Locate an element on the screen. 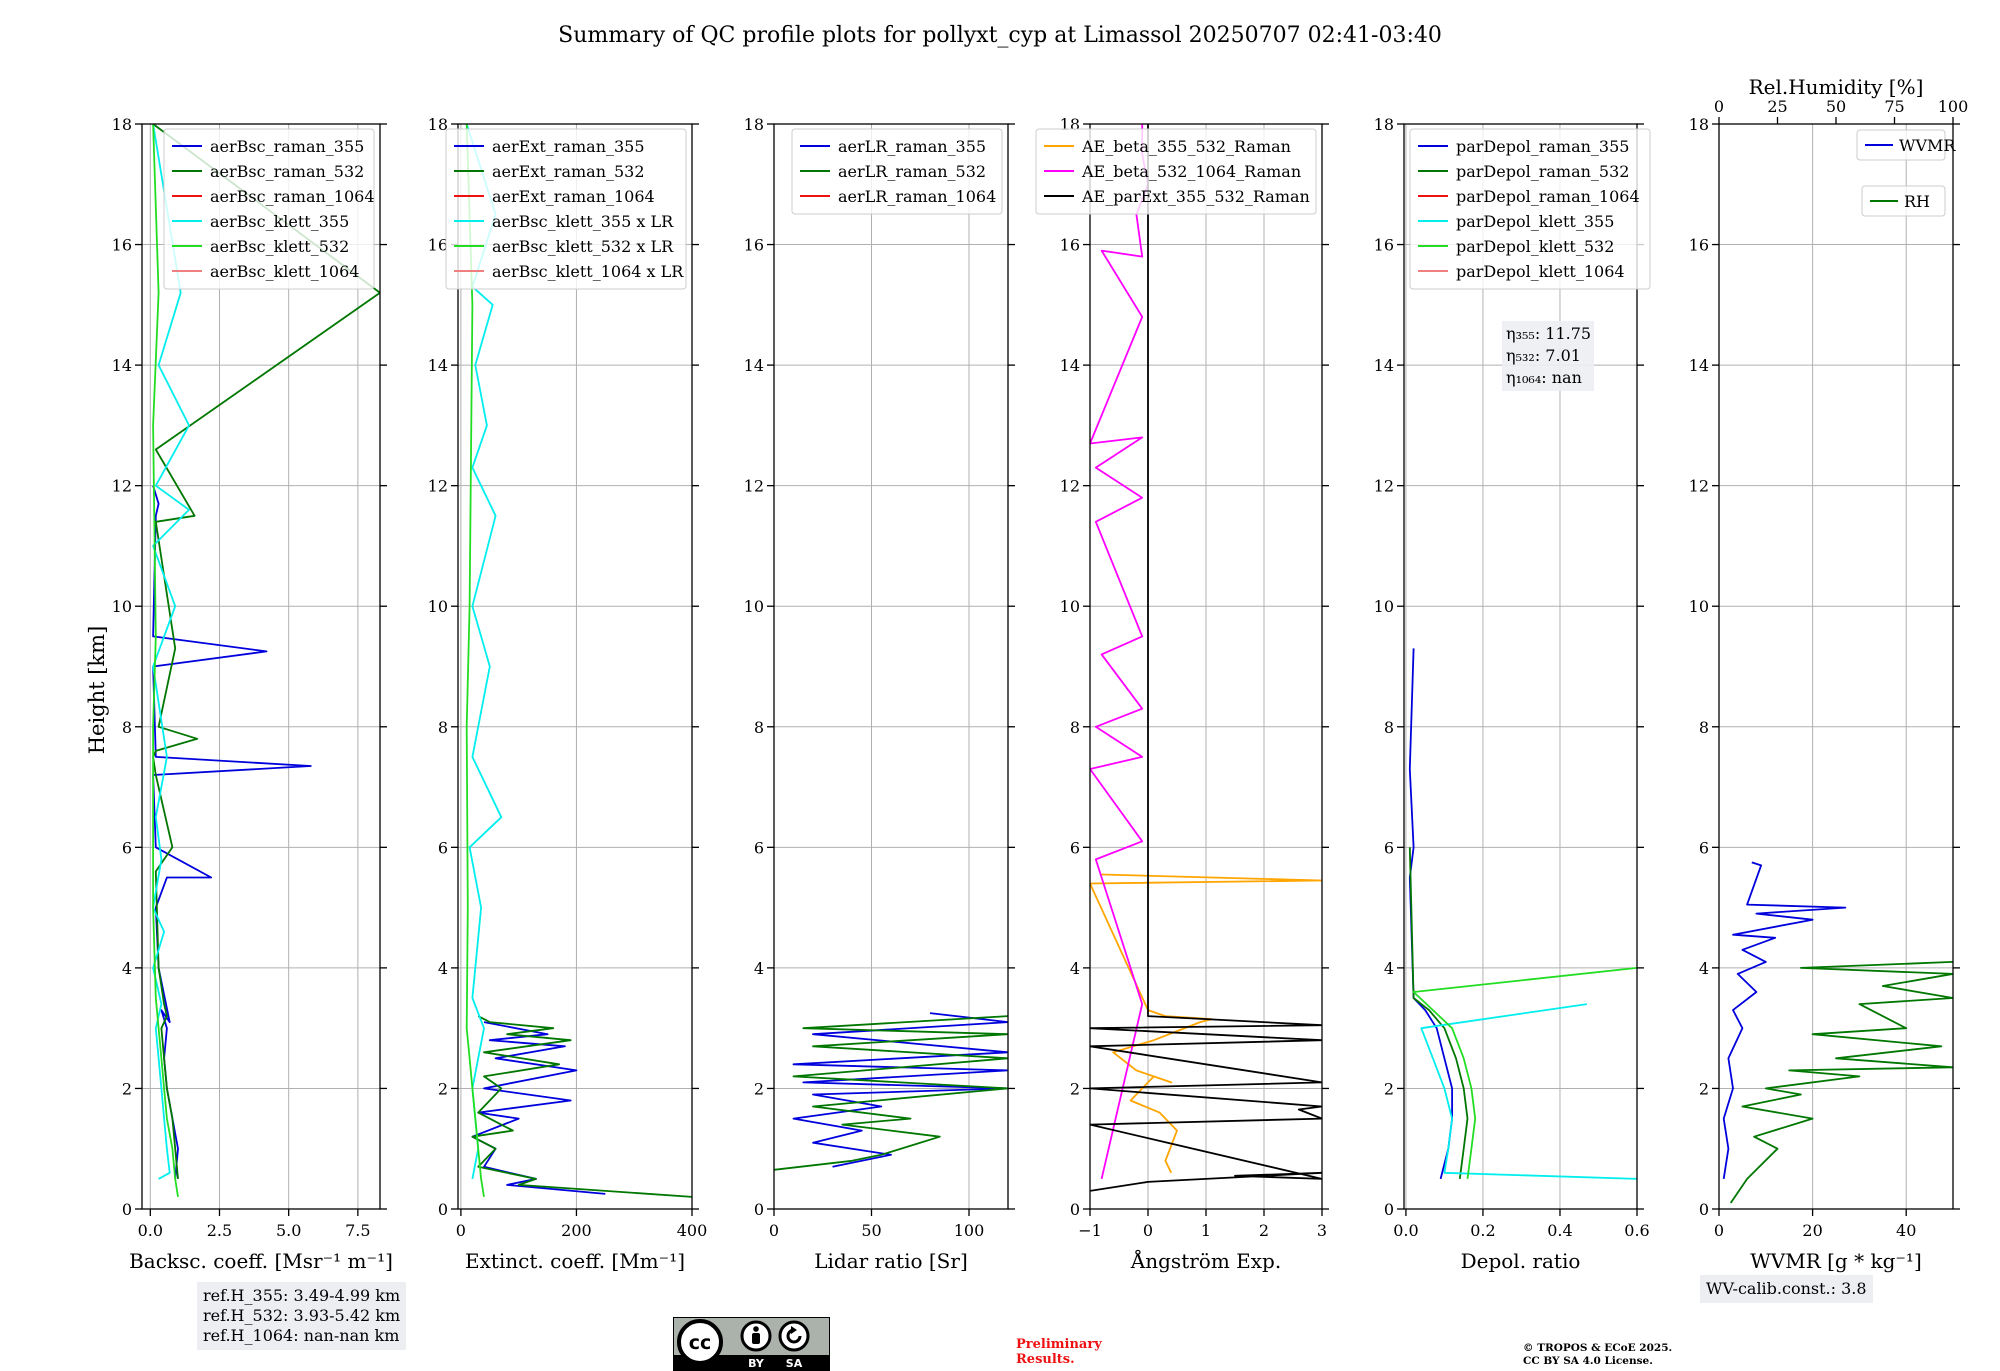  ref-height-355: ref.H_355: 3.49-4.99 km is located at coordinates (302, 1295).